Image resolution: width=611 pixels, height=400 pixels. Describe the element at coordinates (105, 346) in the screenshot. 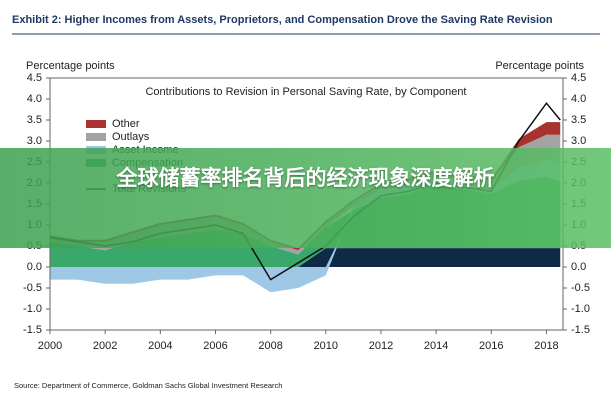

I see `x-tick-label: 2002` at that location.